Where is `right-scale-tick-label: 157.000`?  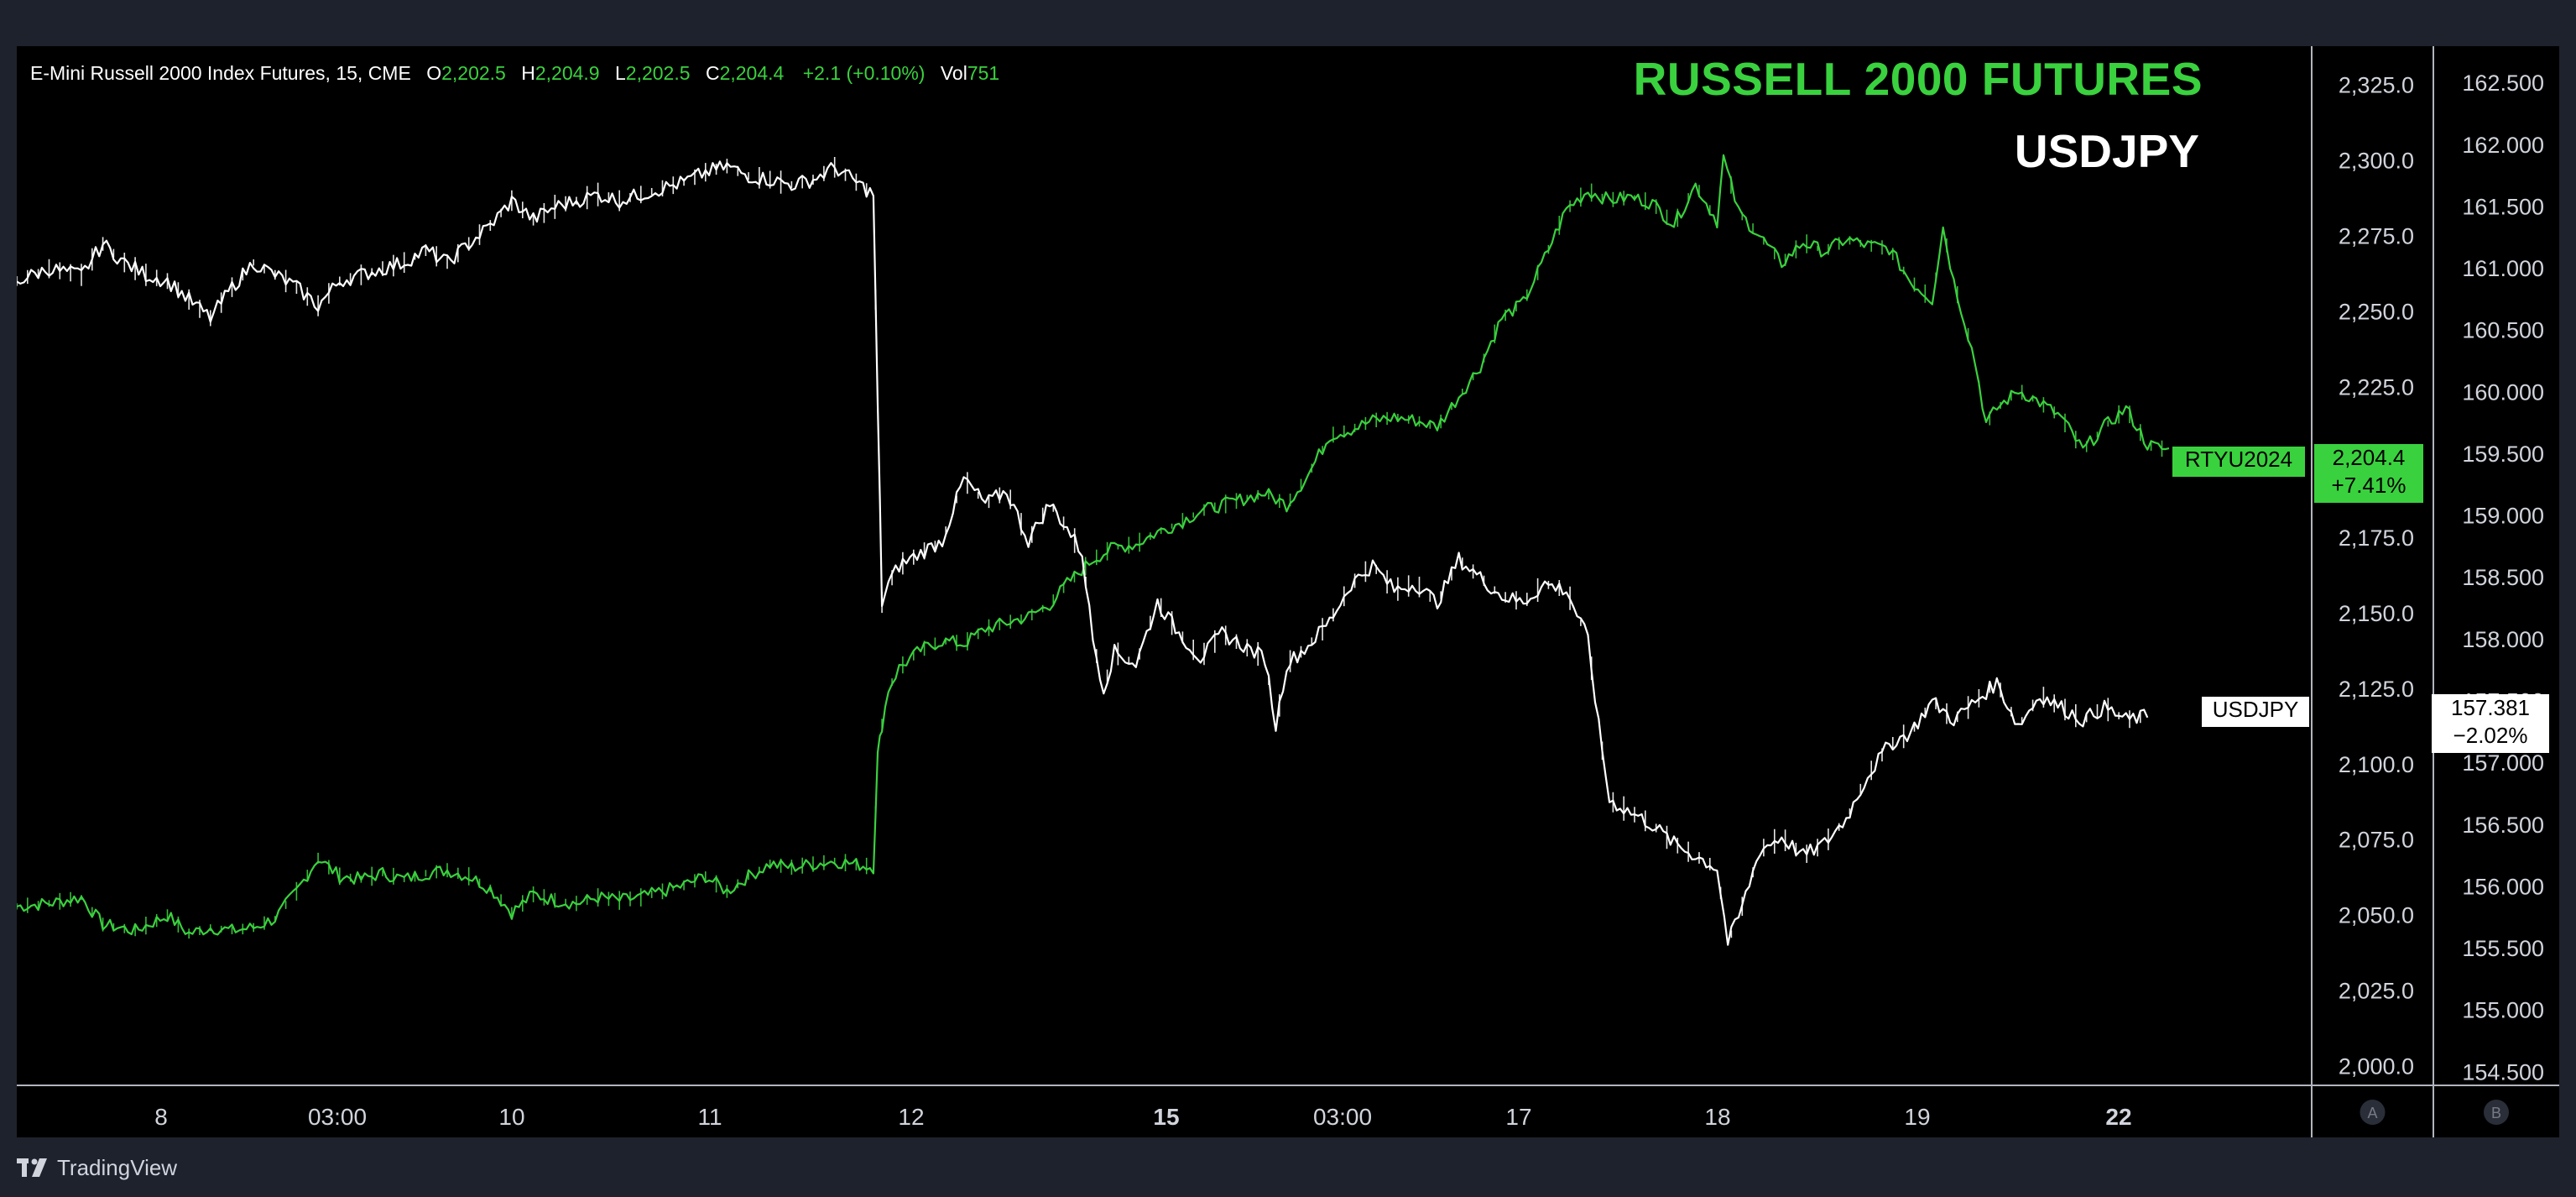
right-scale-tick-label: 157.000 is located at coordinates (2503, 763).